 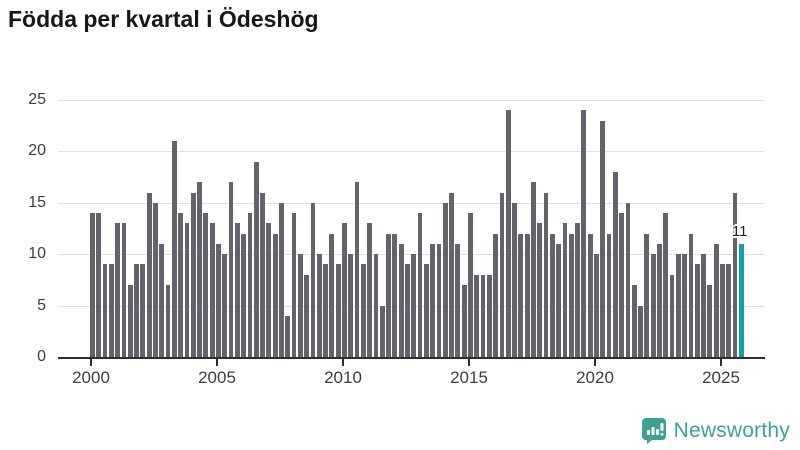 What do you see at coordinates (540, 290) in the screenshot?
I see `bar-2017Q4` at bounding box center [540, 290].